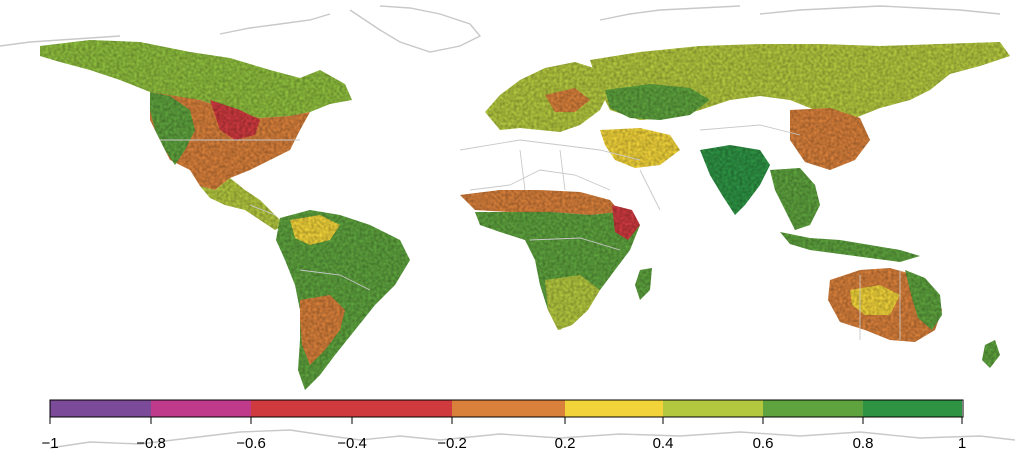 This screenshot has height=476, width=1015. I want to click on tick-label: −1, so click(49, 443).